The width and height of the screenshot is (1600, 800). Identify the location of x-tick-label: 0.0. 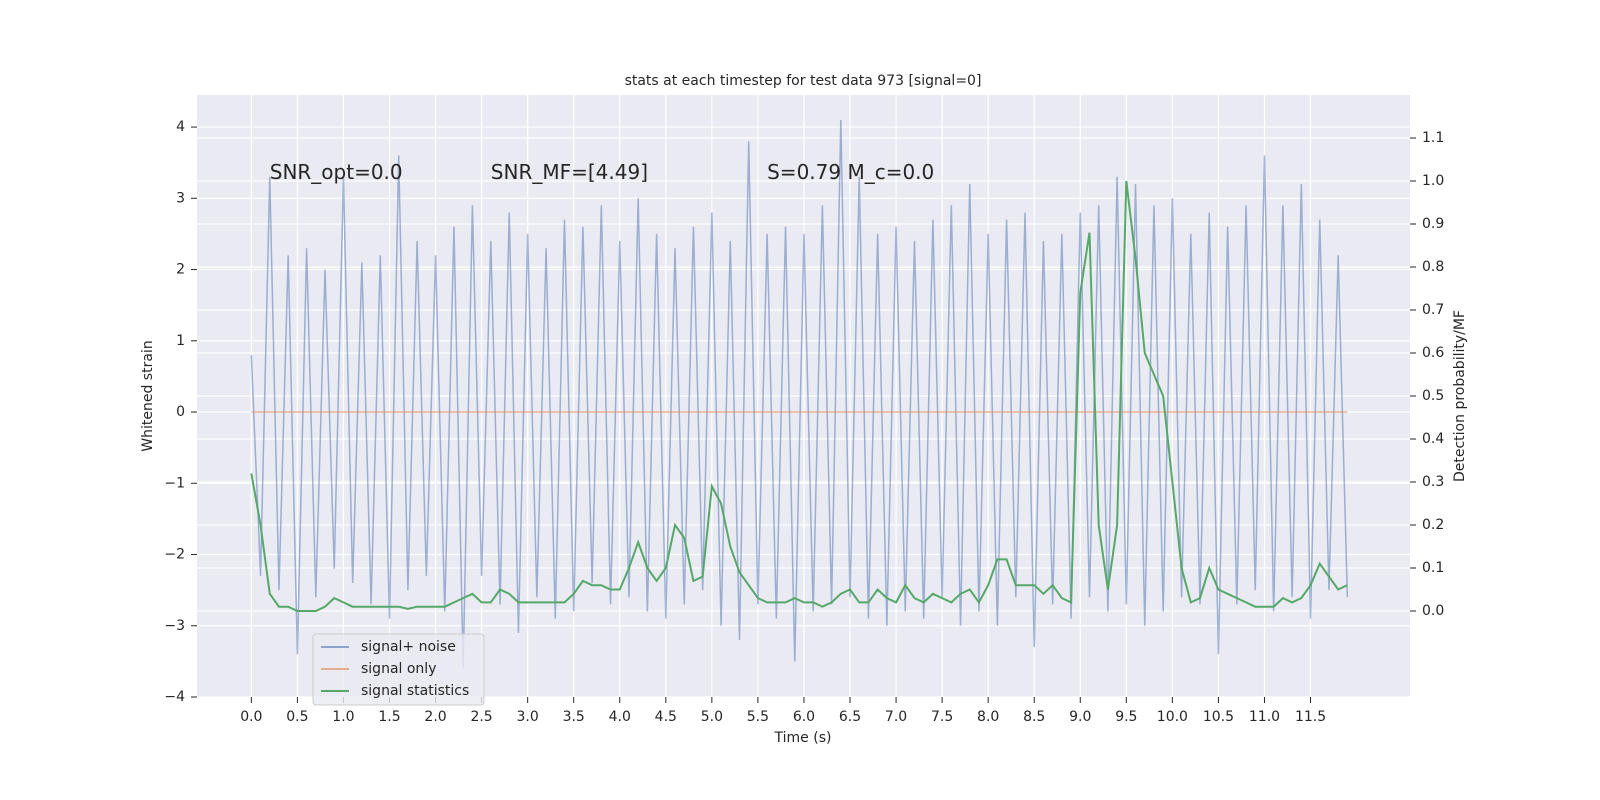
(251, 717).